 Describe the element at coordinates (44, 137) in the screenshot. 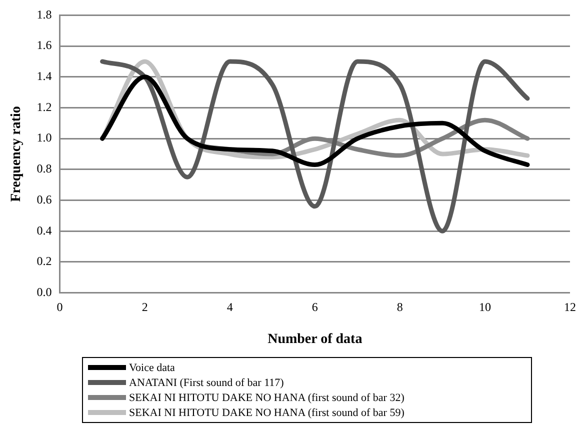

I see `y-tick-label: 1.0` at that location.